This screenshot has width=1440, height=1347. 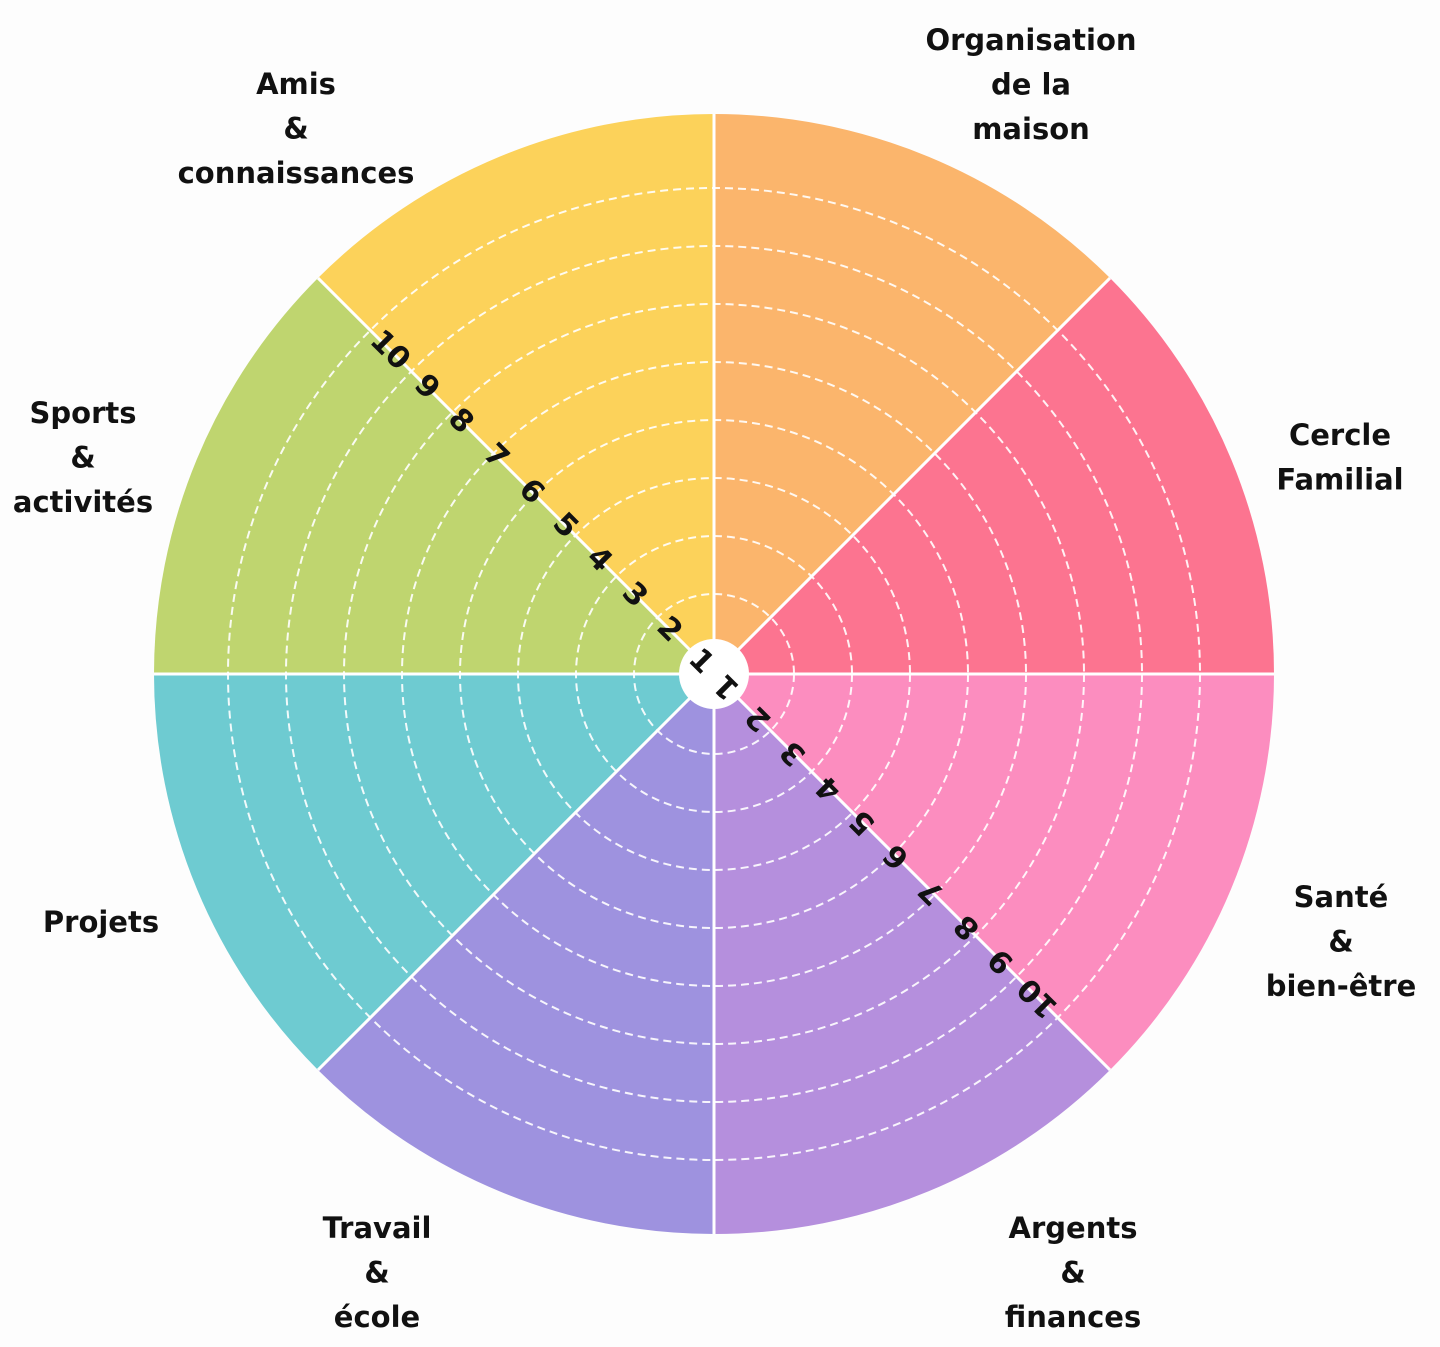 What do you see at coordinates (1031, 129) in the screenshot?
I see `label-organisation-line-3: maison` at bounding box center [1031, 129].